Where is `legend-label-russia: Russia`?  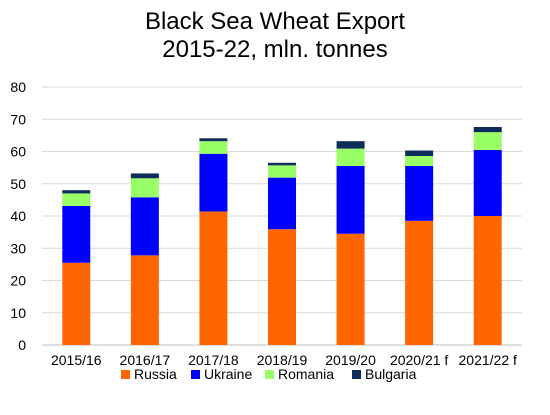
legend-label-russia: Russia is located at coordinates (155, 374).